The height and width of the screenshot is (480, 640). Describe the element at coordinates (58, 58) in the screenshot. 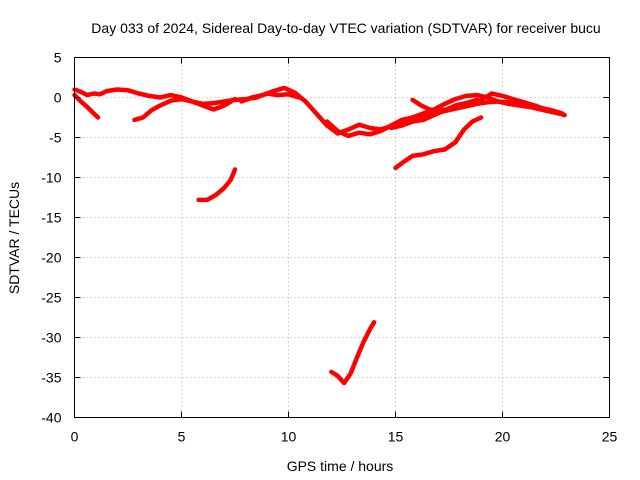

I see `y-tick-label: 5` at that location.